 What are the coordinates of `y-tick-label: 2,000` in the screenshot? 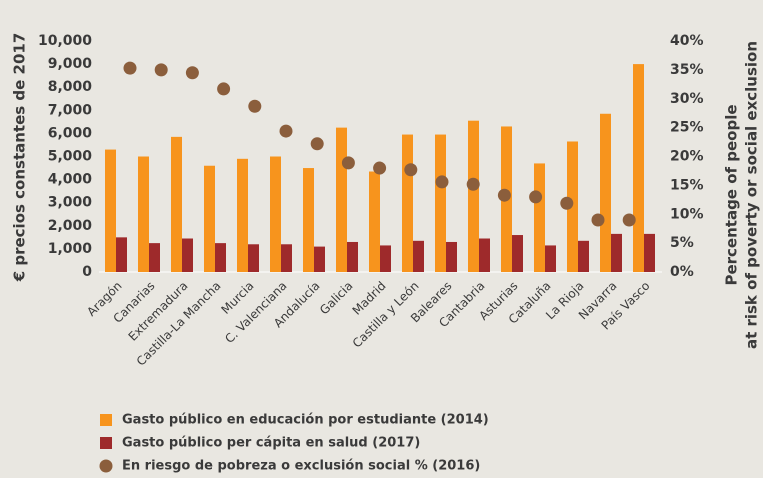 It's located at (70, 226).